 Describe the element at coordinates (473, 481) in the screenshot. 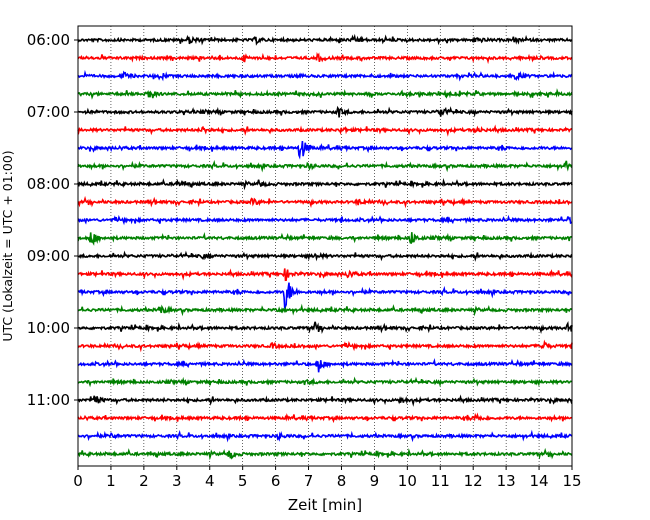

I see `x-tick-label: 12` at that location.